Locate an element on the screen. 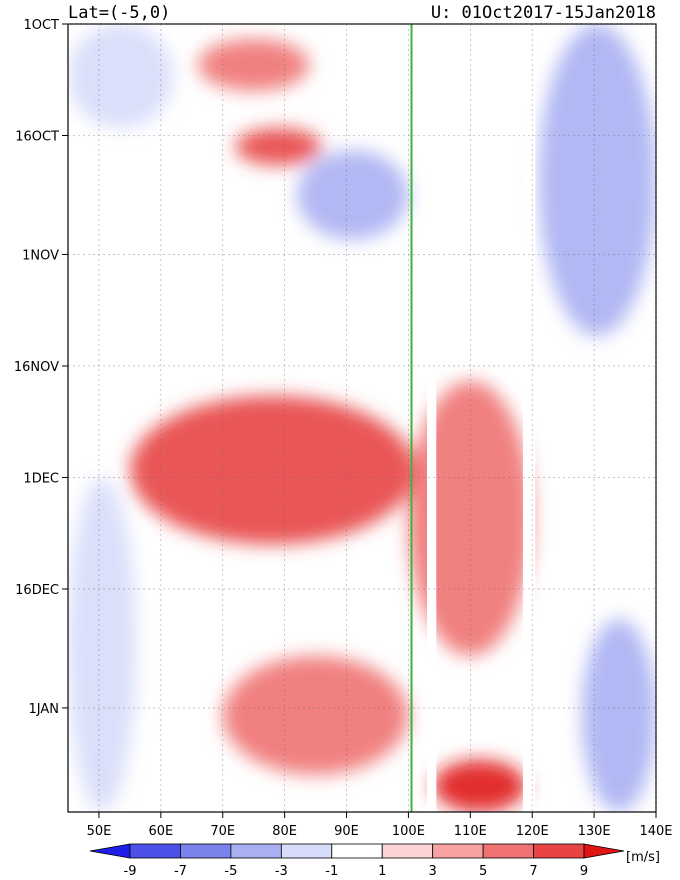 This screenshot has height=880, width=680. colorbar-label-3: -3 is located at coordinates (281, 871).